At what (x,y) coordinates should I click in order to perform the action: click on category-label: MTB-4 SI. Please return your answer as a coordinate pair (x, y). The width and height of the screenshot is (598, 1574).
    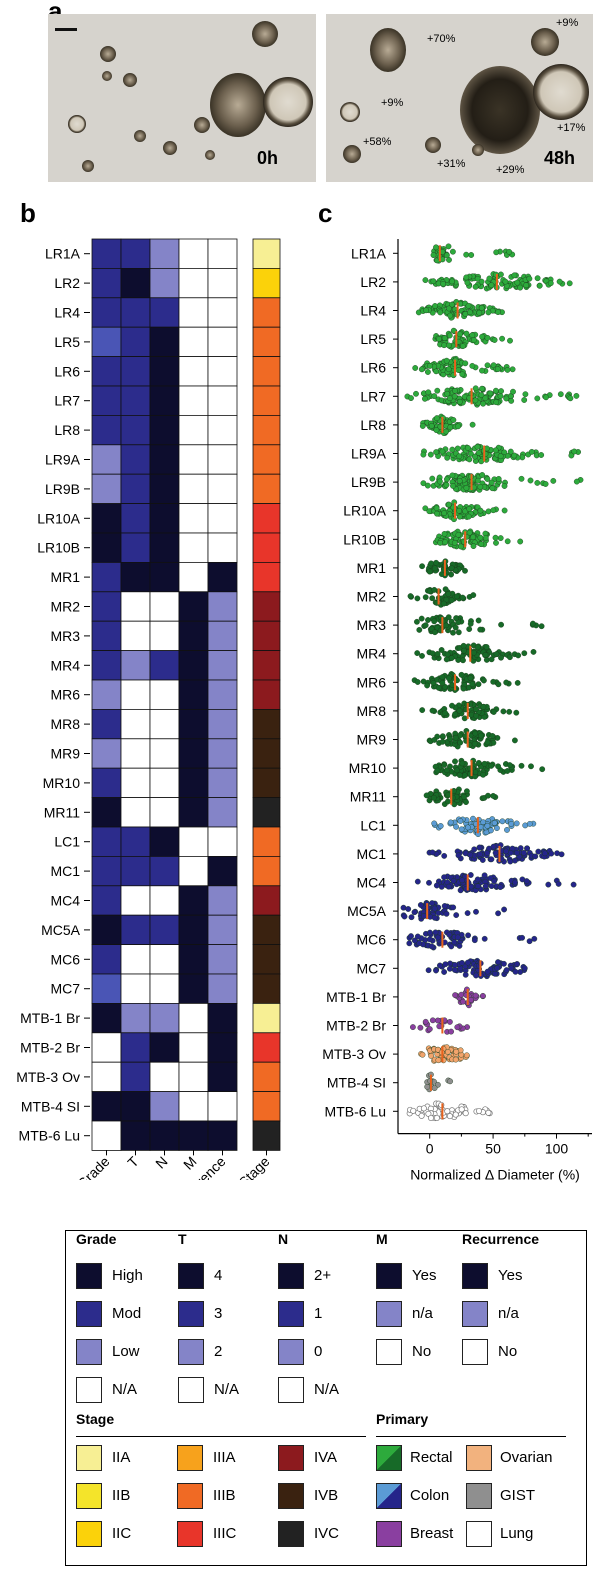
    Looking at the image, I should click on (356, 1083).